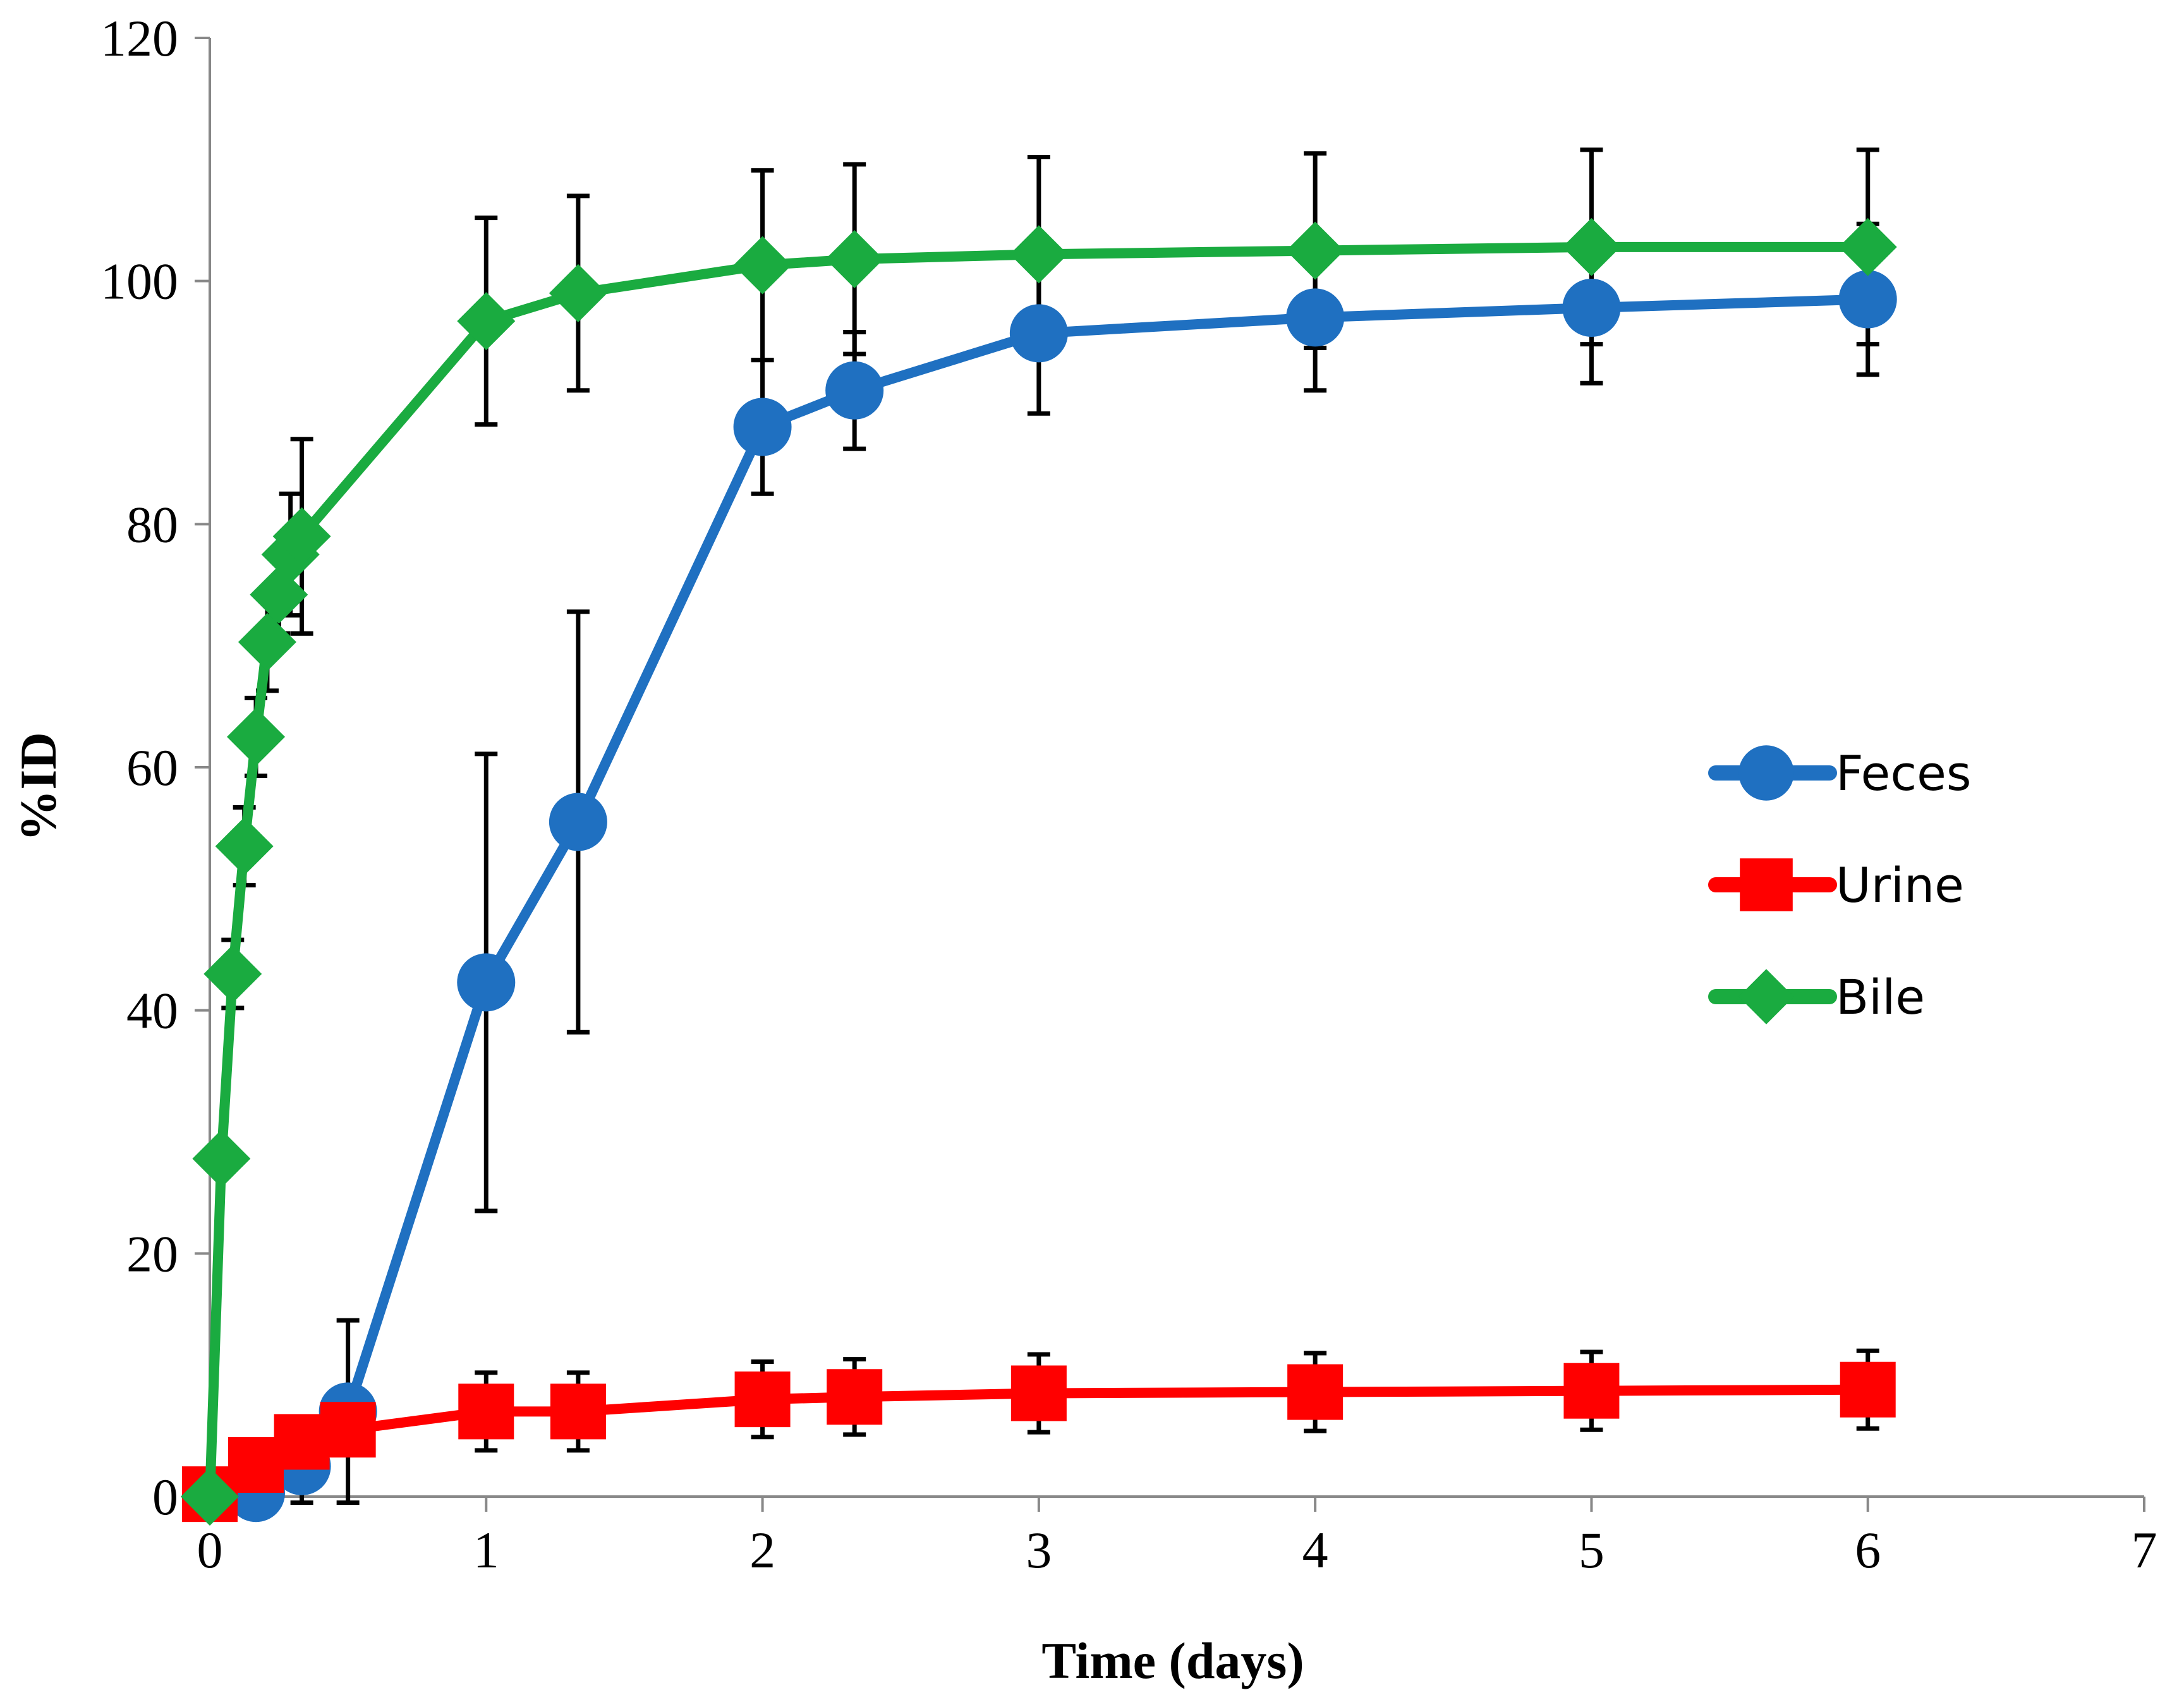 The width and height of the screenshot is (2184, 1702). Describe the element at coordinates (139, 281) in the screenshot. I see `y-tick-label: 100` at that location.